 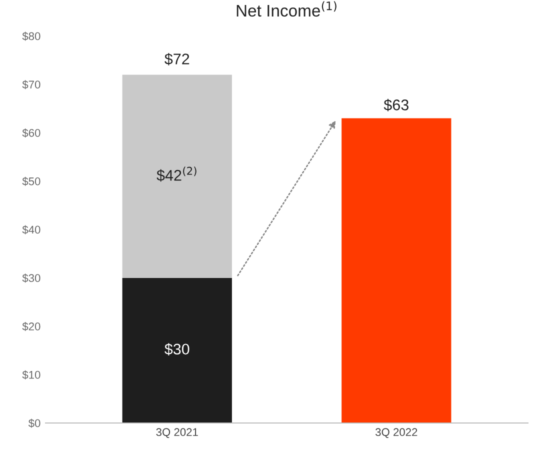 I want to click on y-tick-label: $50, so click(x=31, y=181).